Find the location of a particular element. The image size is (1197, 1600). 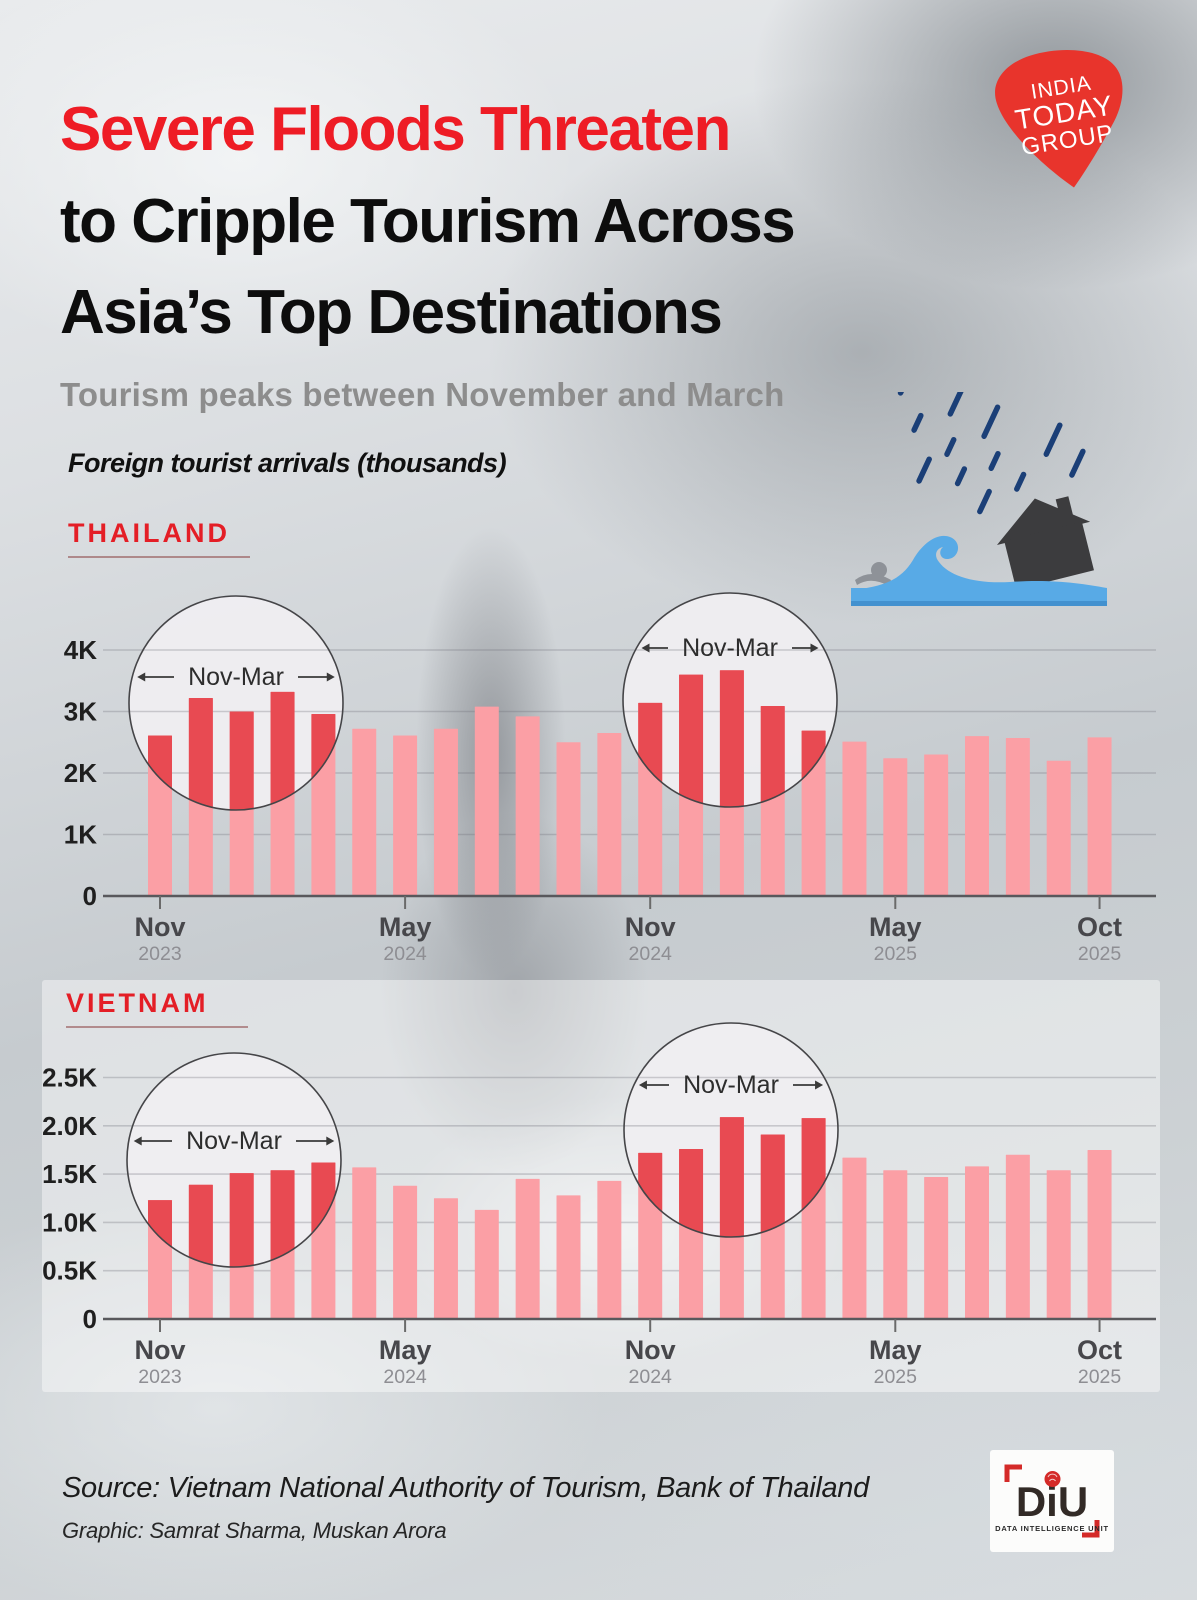

chart-title-thailand: THAILAND is located at coordinates (149, 533).